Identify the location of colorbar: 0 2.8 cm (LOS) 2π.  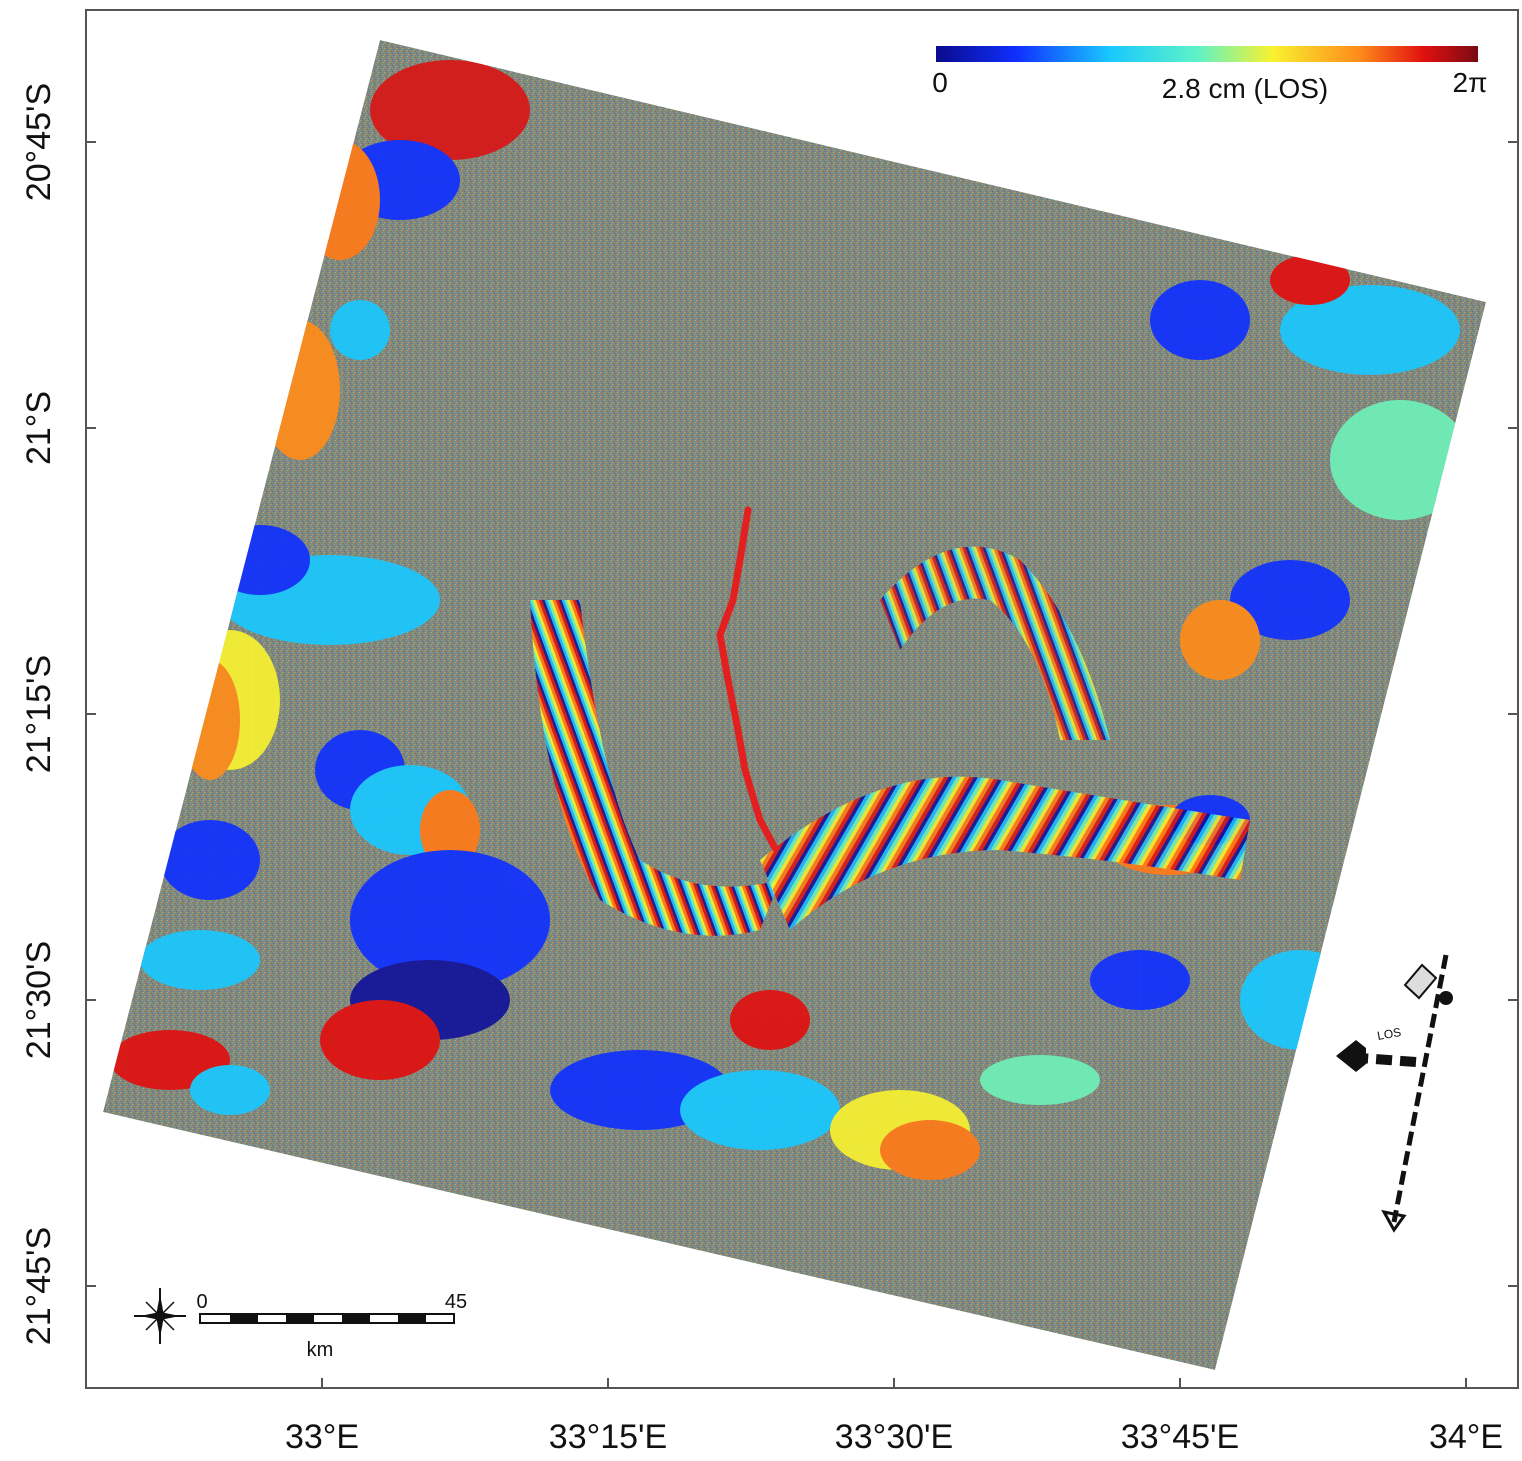
(1209, 75).